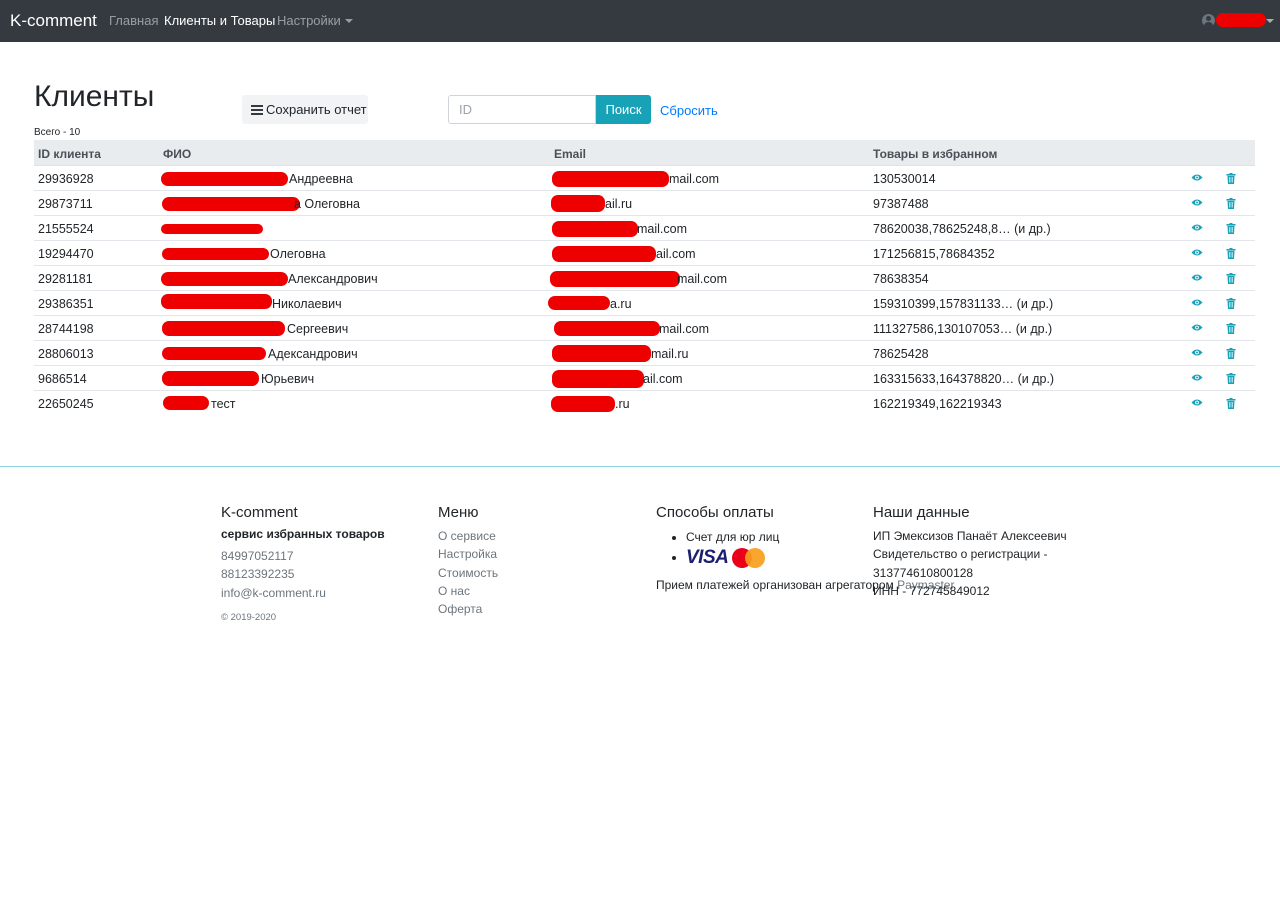  I want to click on client-id: 9686514, so click(62, 379).